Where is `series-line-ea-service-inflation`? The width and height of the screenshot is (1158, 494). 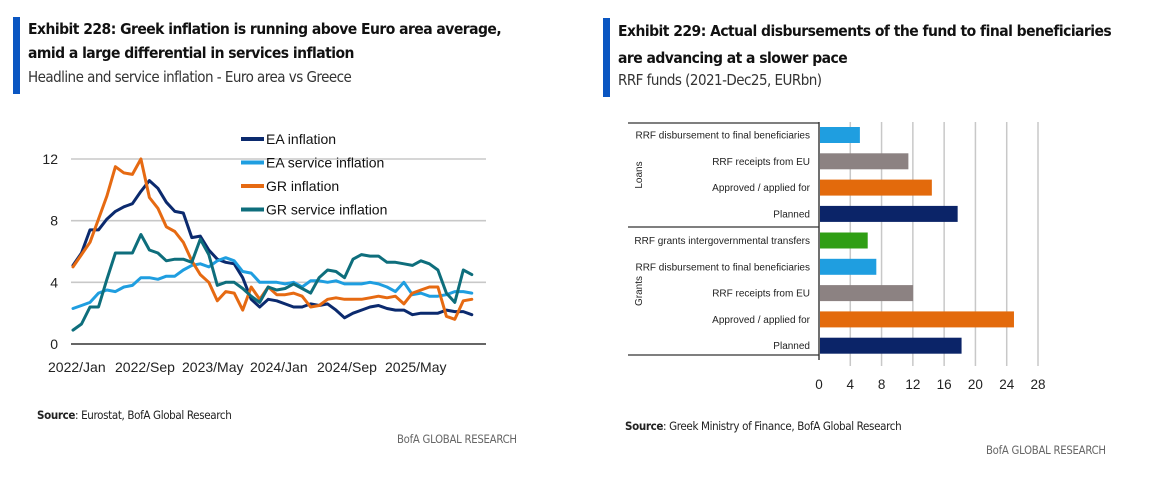
series-line-ea-service-inflation is located at coordinates (272, 283).